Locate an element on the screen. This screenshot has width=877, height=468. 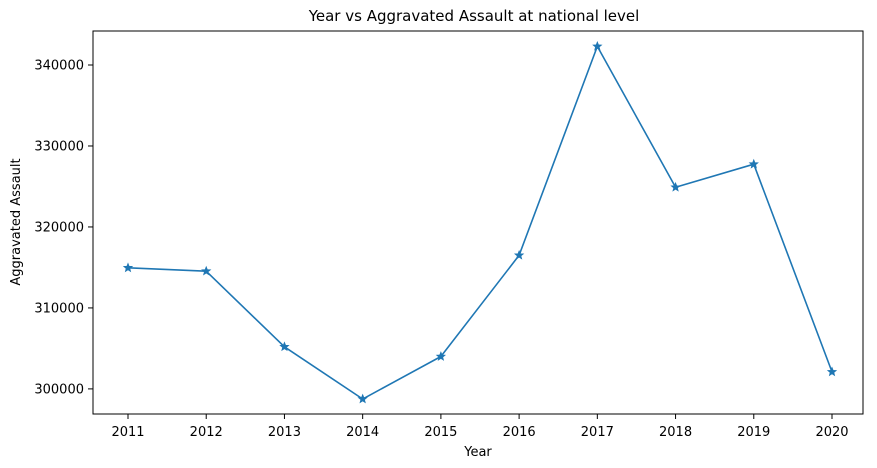
x-tick-label: 2018 is located at coordinates (675, 432).